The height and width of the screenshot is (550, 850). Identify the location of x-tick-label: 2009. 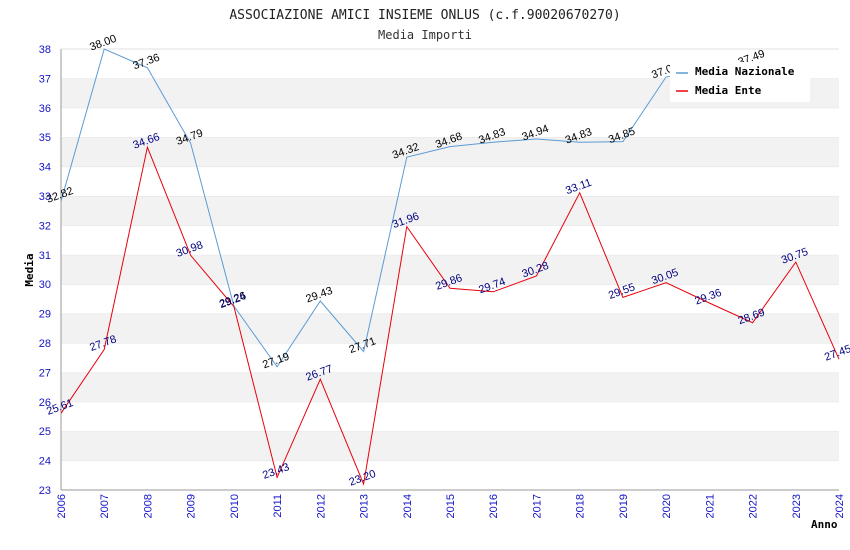
(192, 506).